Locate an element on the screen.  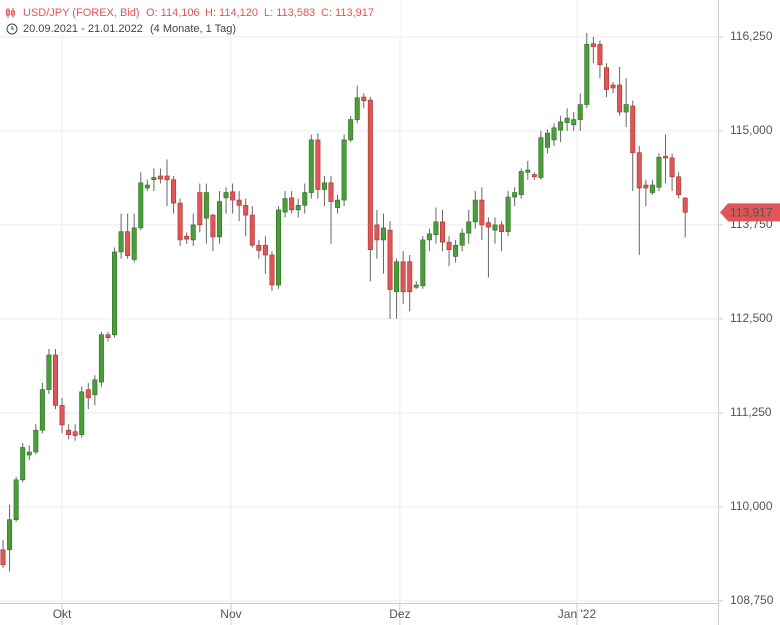
y-tick-label: 115,000 is located at coordinates (751, 130).